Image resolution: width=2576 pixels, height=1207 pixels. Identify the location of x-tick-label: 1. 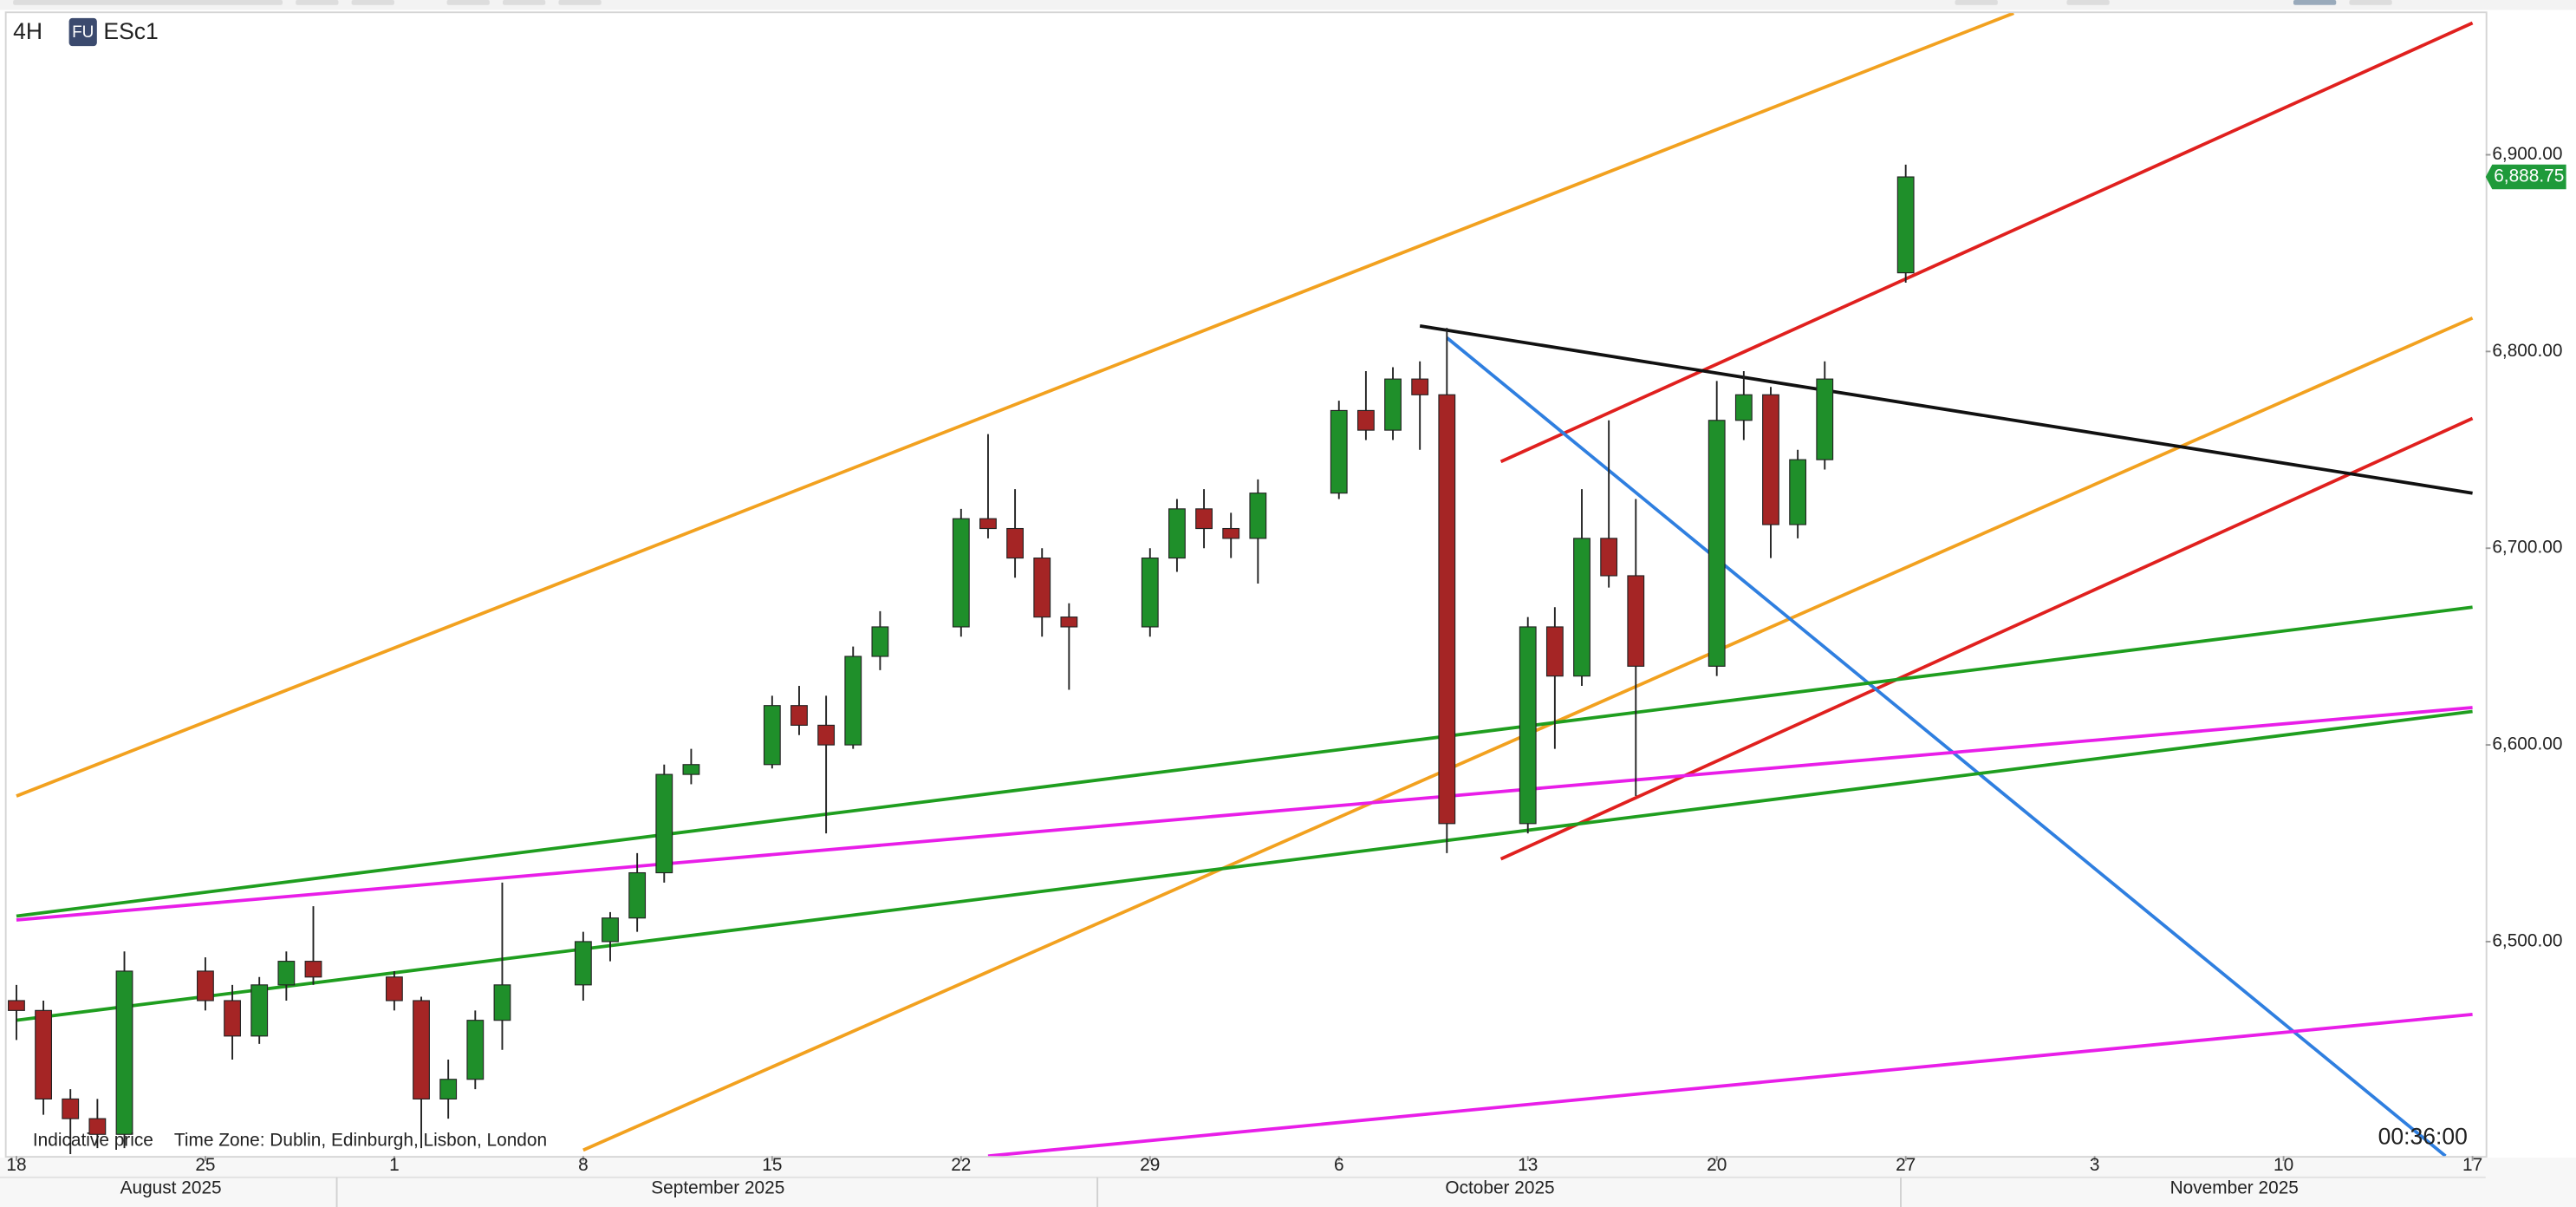
(394, 1165).